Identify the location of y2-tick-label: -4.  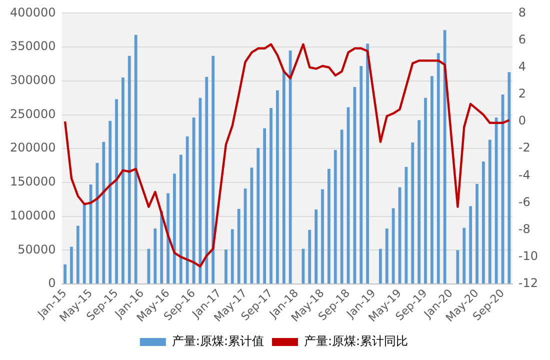
(524, 175).